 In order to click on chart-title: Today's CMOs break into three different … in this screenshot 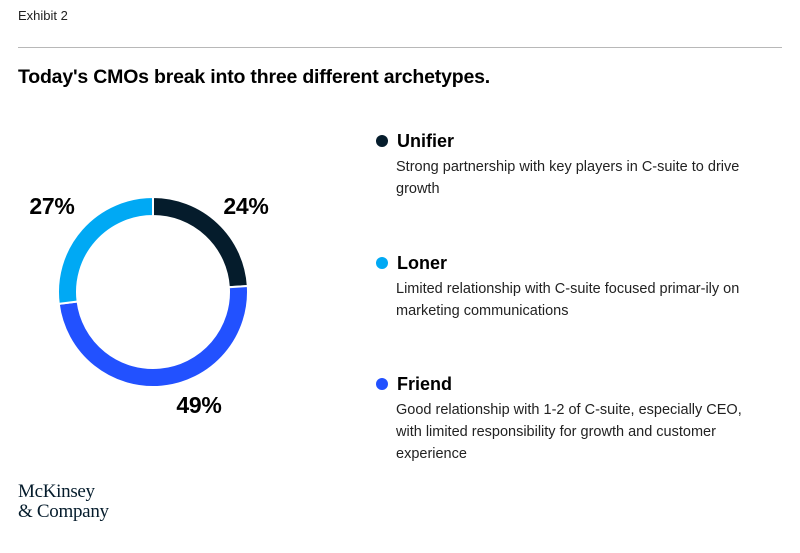, I will do `click(254, 77)`.